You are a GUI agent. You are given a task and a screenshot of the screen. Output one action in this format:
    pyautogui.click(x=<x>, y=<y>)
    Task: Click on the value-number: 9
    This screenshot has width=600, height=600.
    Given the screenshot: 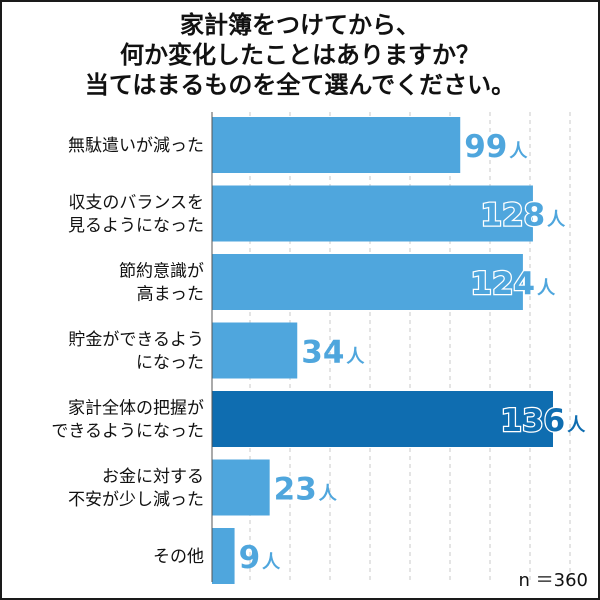 What is the action you would take?
    pyautogui.click(x=250, y=558)
    